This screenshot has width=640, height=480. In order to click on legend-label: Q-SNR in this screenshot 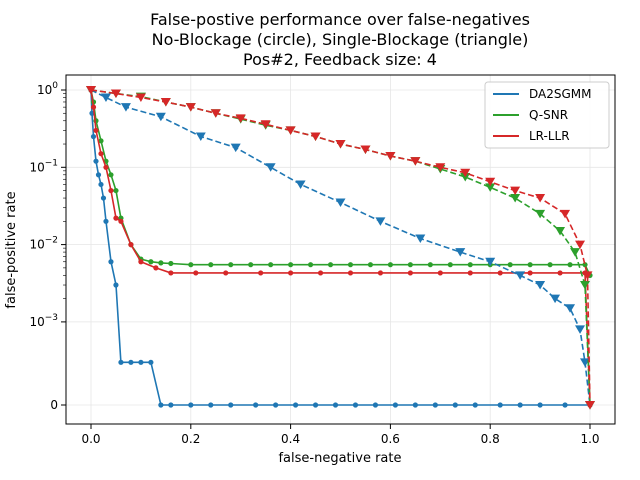, I will do `click(548, 115)`.